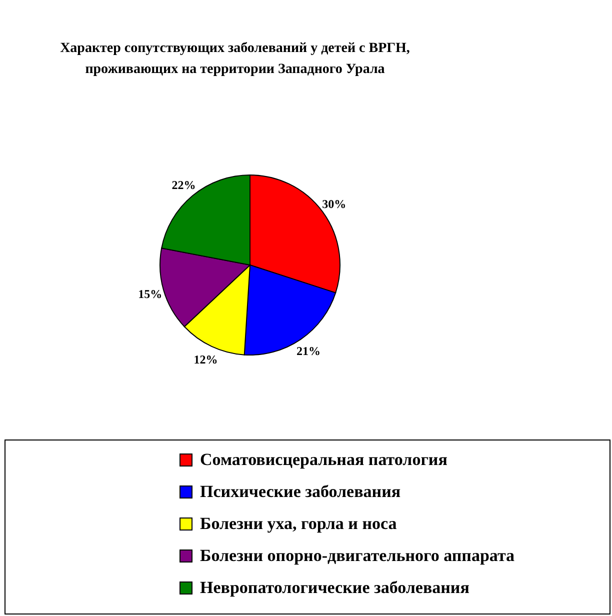 This screenshot has width=612, height=616. I want to click on data-label: 22%, so click(184, 185).